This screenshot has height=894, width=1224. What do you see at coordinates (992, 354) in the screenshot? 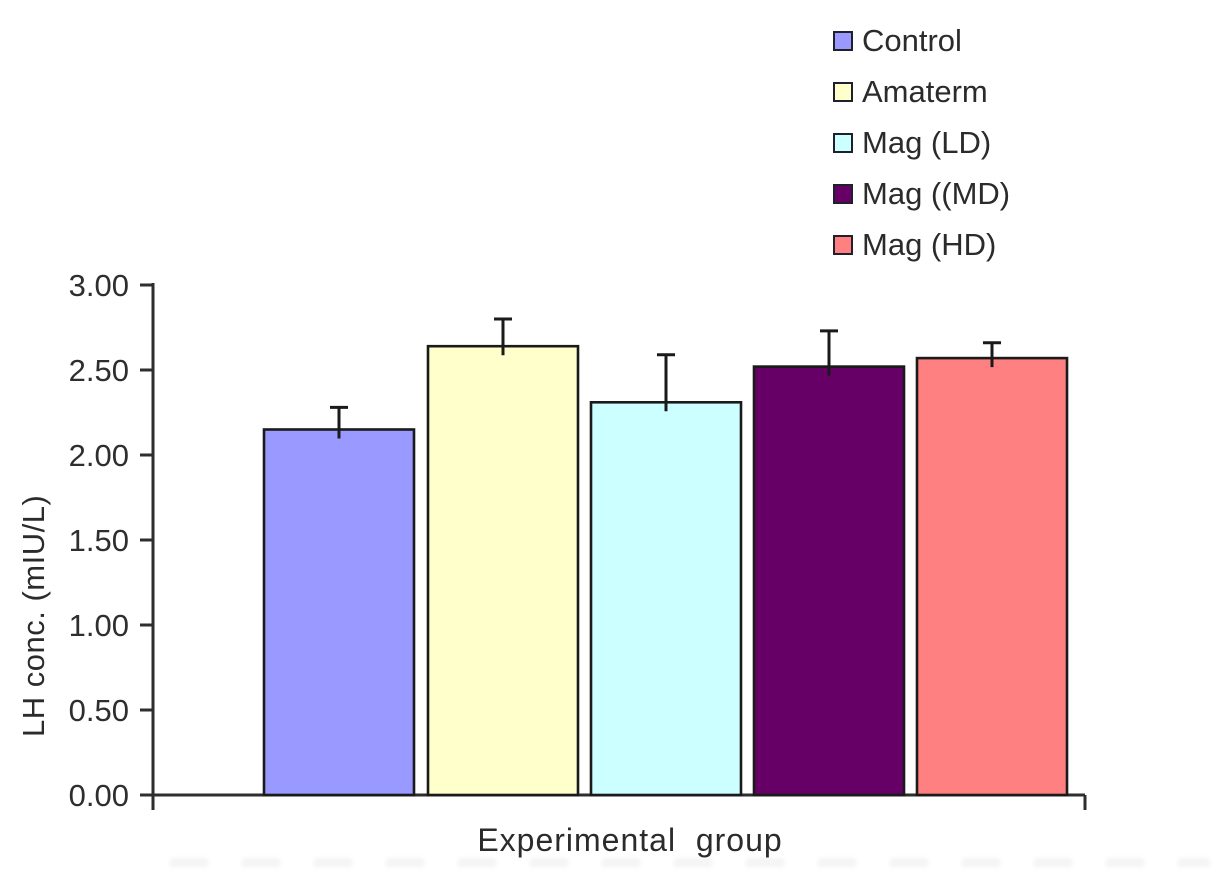
I see `error-bar-mag-hd` at bounding box center [992, 354].